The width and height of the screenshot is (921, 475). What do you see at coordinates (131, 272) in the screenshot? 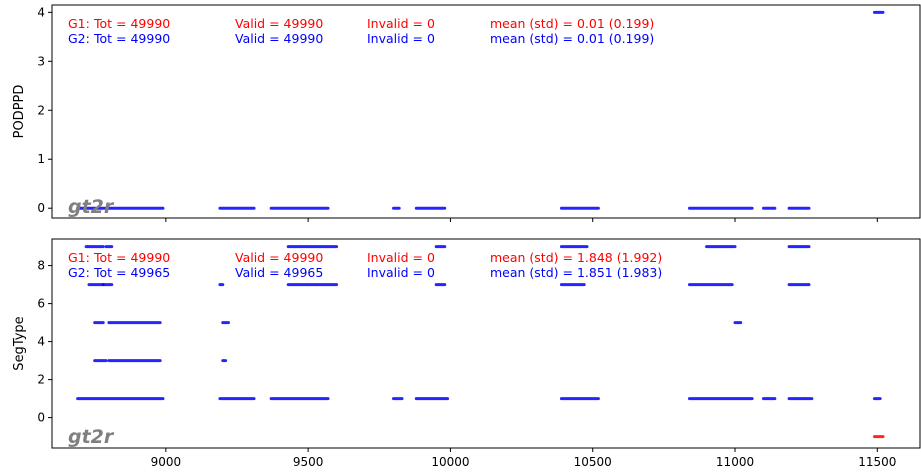
I see `stat-tot: Tot = 49965` at bounding box center [131, 272].